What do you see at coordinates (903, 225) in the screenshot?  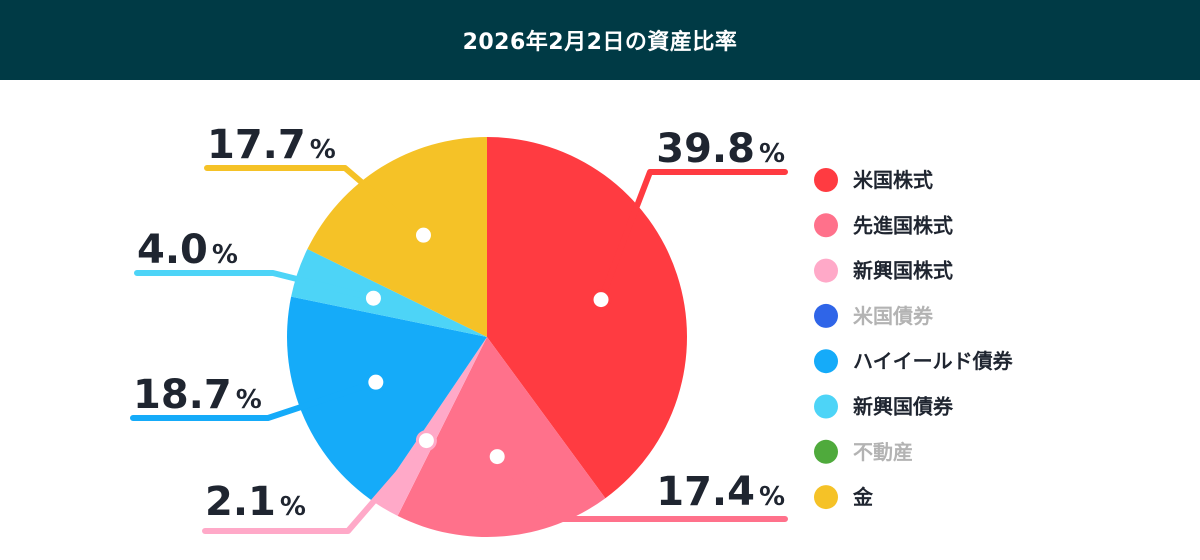 I see `legend-label: 先進国株式` at bounding box center [903, 225].